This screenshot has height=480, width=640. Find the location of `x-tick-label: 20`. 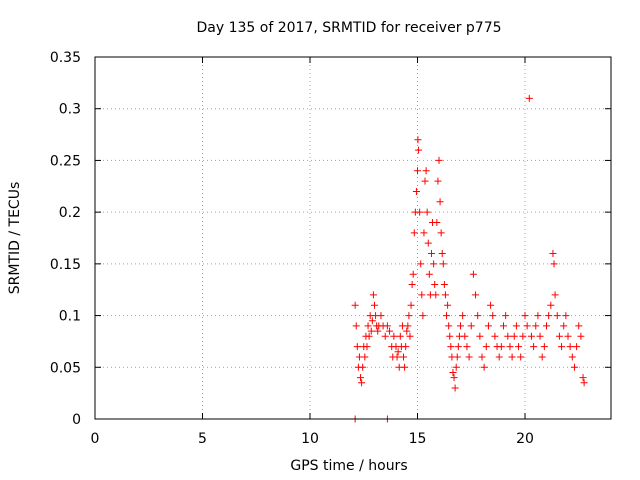

x-tick-label: 20 is located at coordinates (525, 439).